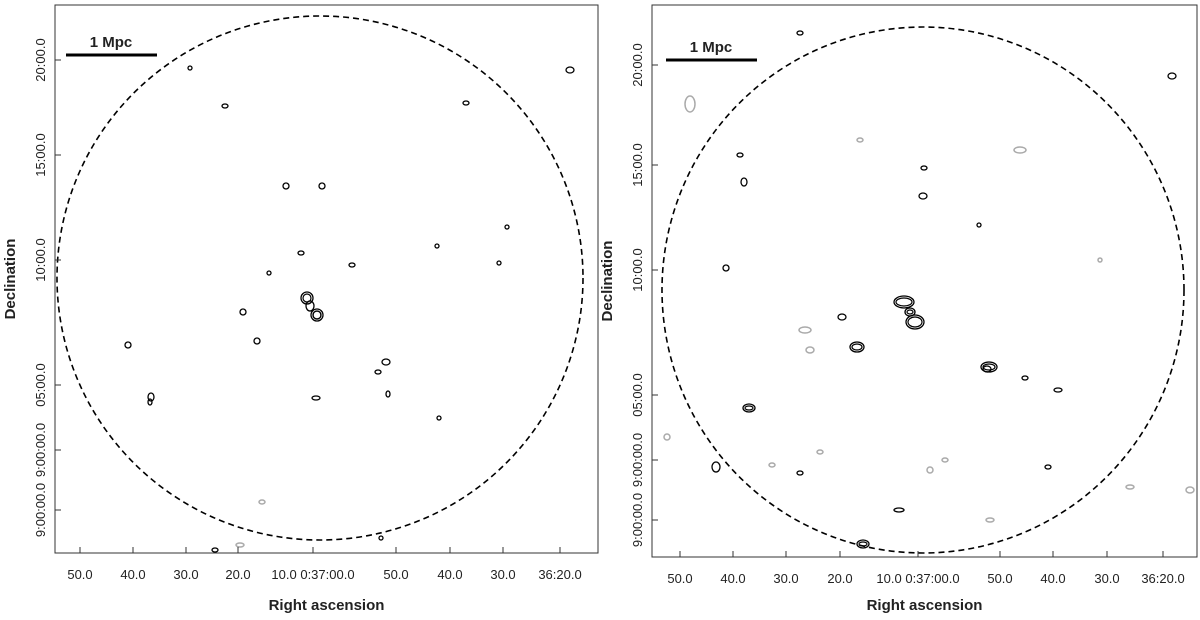 The height and width of the screenshot is (620, 1200). I want to click on x-tick-label: 20.0, so click(237, 574).